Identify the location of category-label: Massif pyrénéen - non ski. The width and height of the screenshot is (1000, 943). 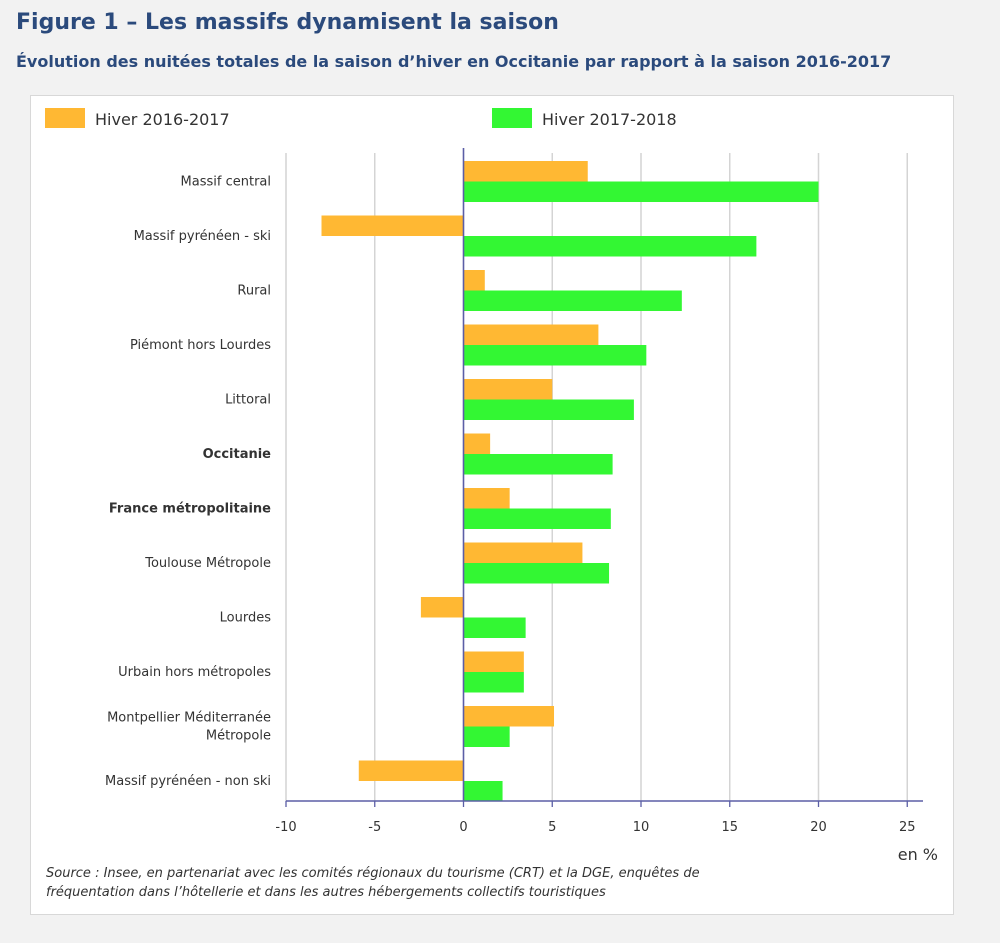
(188, 781).